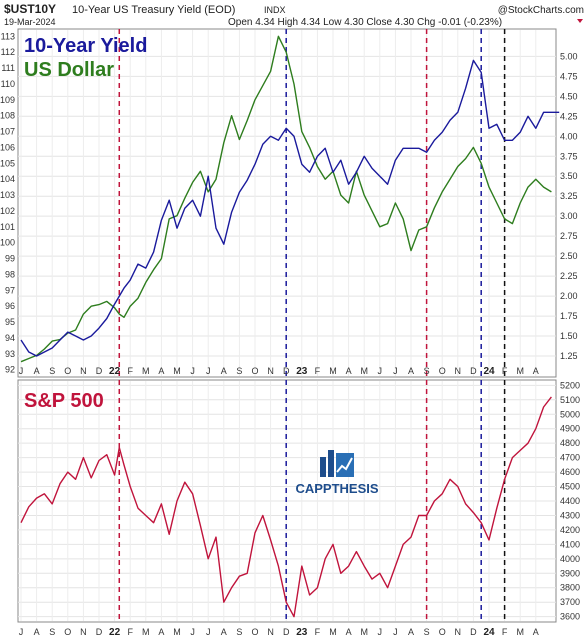  What do you see at coordinates (569, 156) in the screenshot?
I see `right-tick-label: 3.75` at bounding box center [569, 156].